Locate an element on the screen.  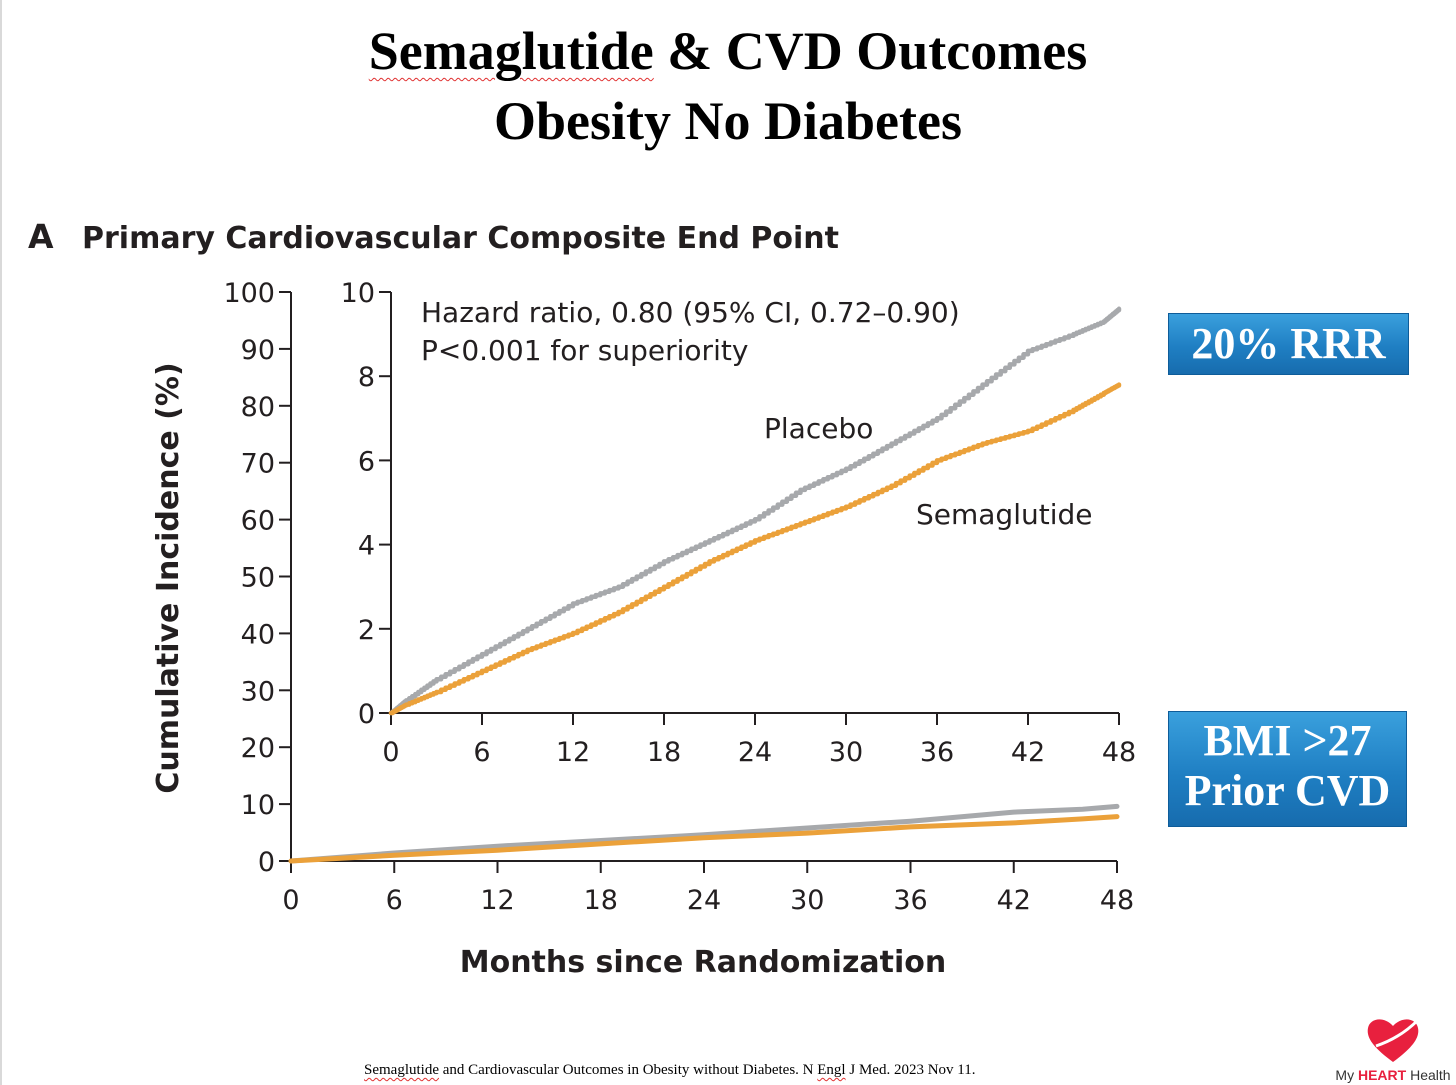
my-heart-health-logo: My HEART Health is located at coordinates (1393, 1047).